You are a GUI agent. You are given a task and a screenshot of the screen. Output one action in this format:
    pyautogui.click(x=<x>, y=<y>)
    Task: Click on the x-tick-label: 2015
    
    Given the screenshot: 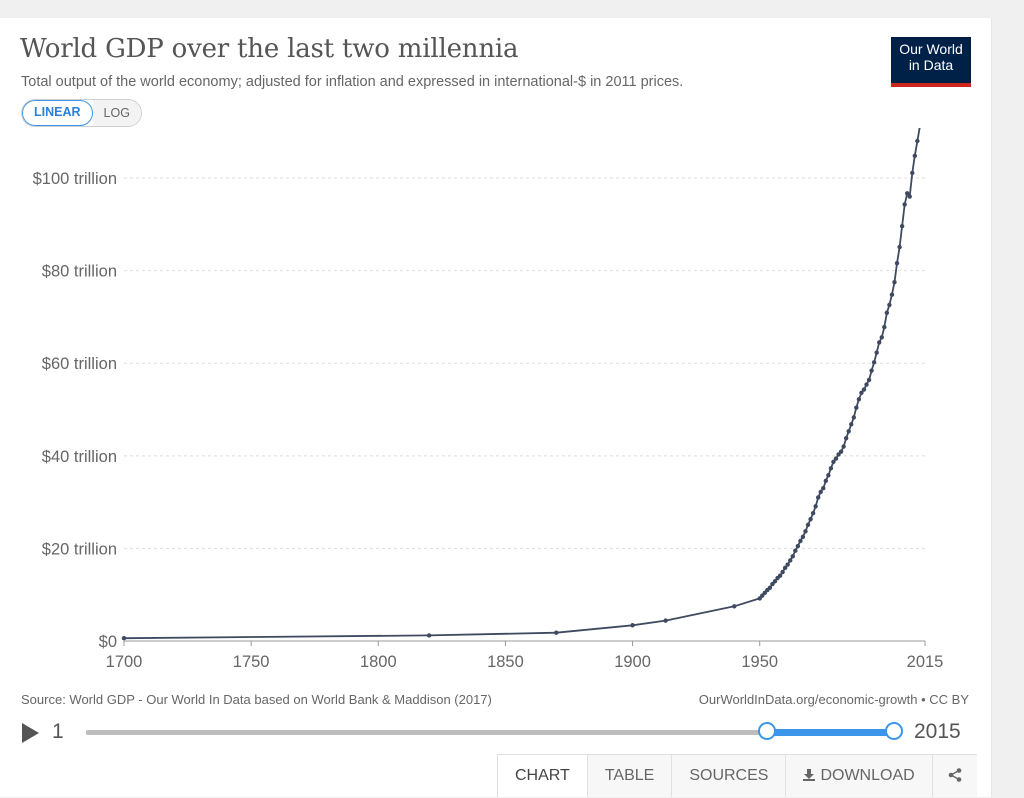 What is the action you would take?
    pyautogui.click(x=925, y=662)
    